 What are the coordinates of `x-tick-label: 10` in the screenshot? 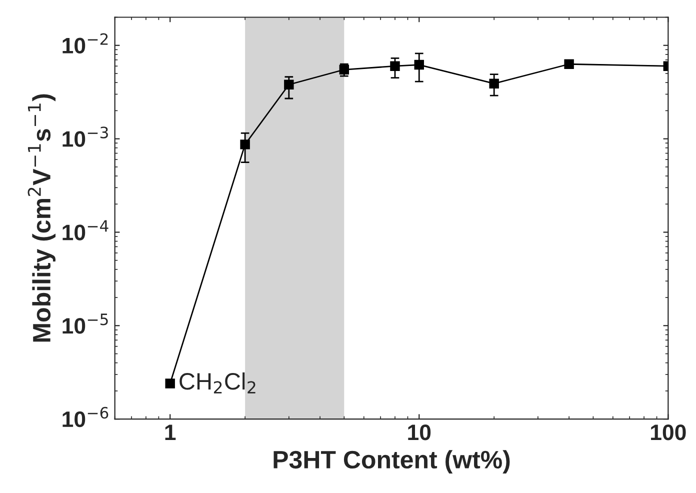 It's located at (419, 432).